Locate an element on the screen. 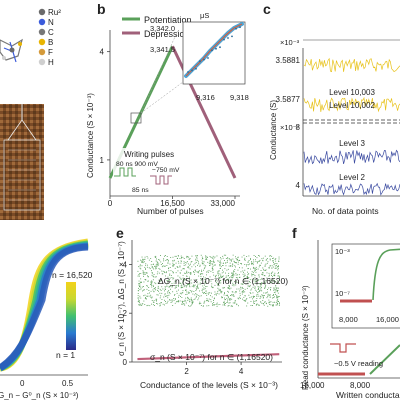  svg-text: Writing pulses is located at coordinates (149, 154).